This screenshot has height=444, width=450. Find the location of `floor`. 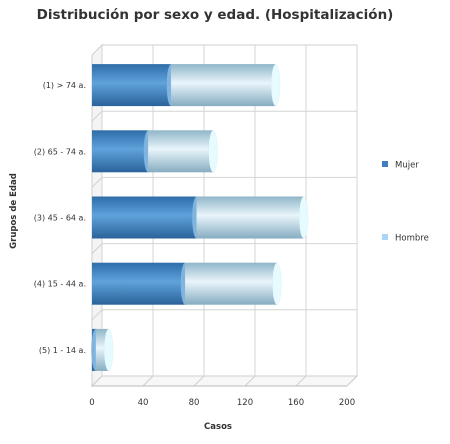

floor is located at coordinates (224, 381).